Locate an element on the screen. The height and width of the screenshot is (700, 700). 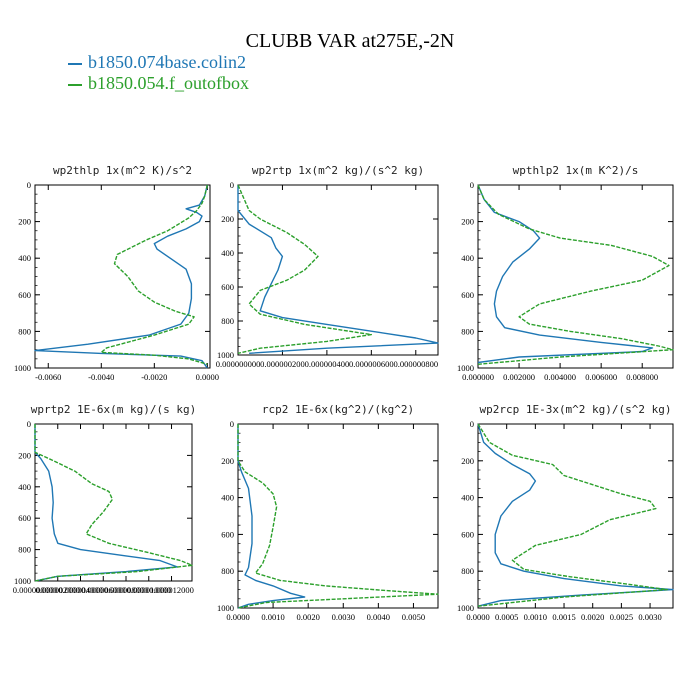
x-tick-label: 0.000000600 is located at coordinates (371, 364).